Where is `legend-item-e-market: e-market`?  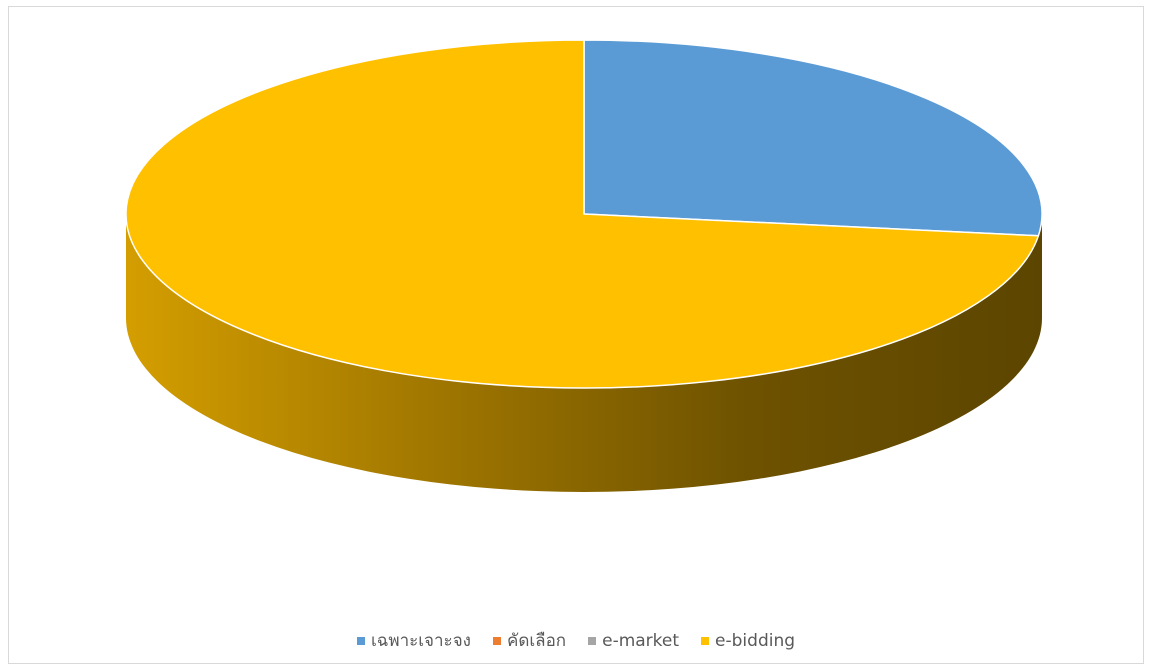
legend-item-e-market: e-market is located at coordinates (633, 641).